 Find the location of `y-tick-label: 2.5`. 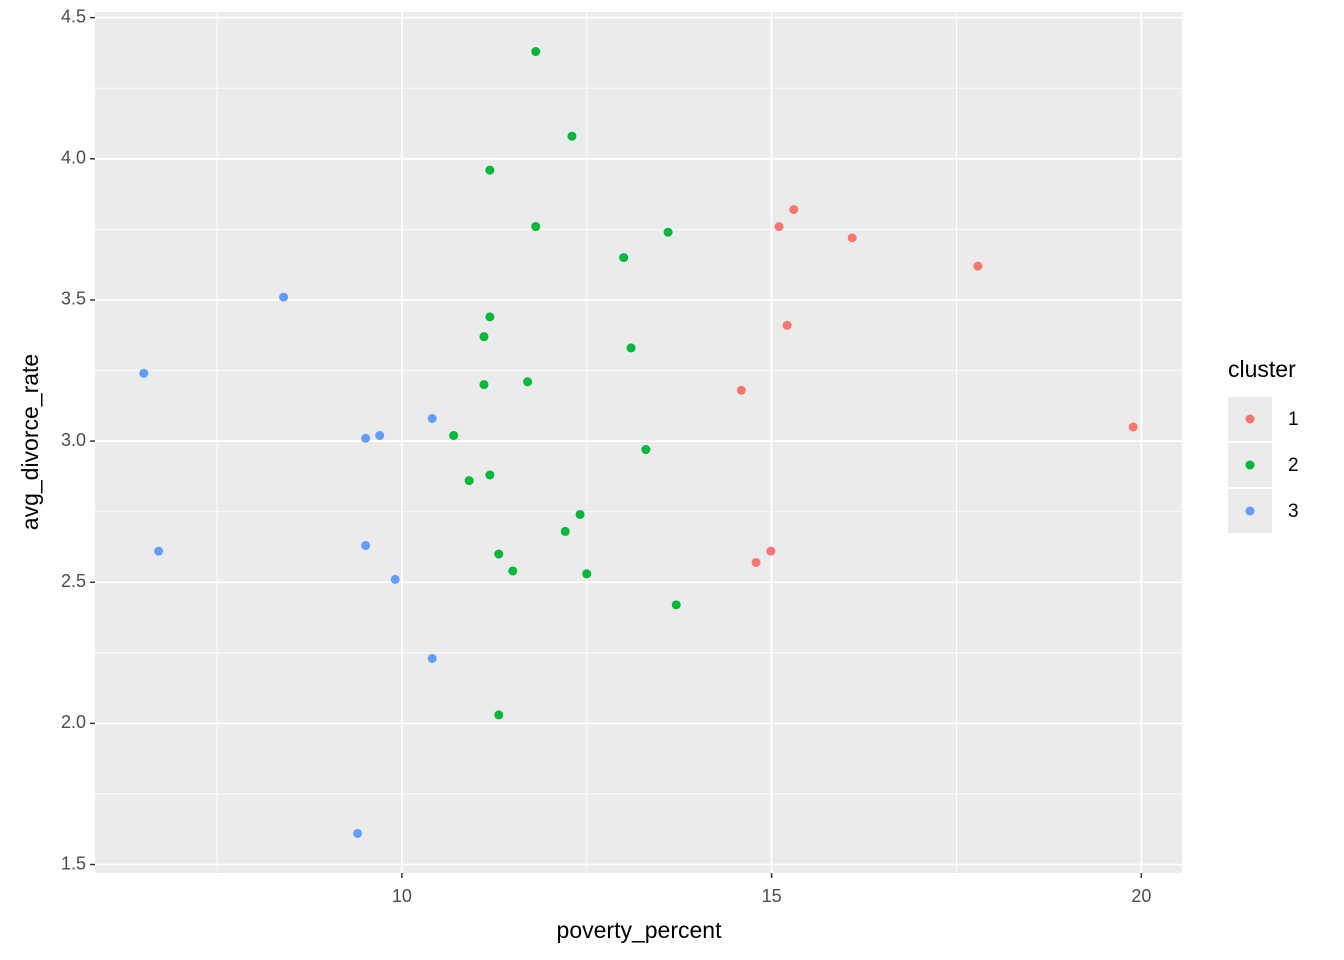

y-tick-label: 2.5 is located at coordinates (73, 581).